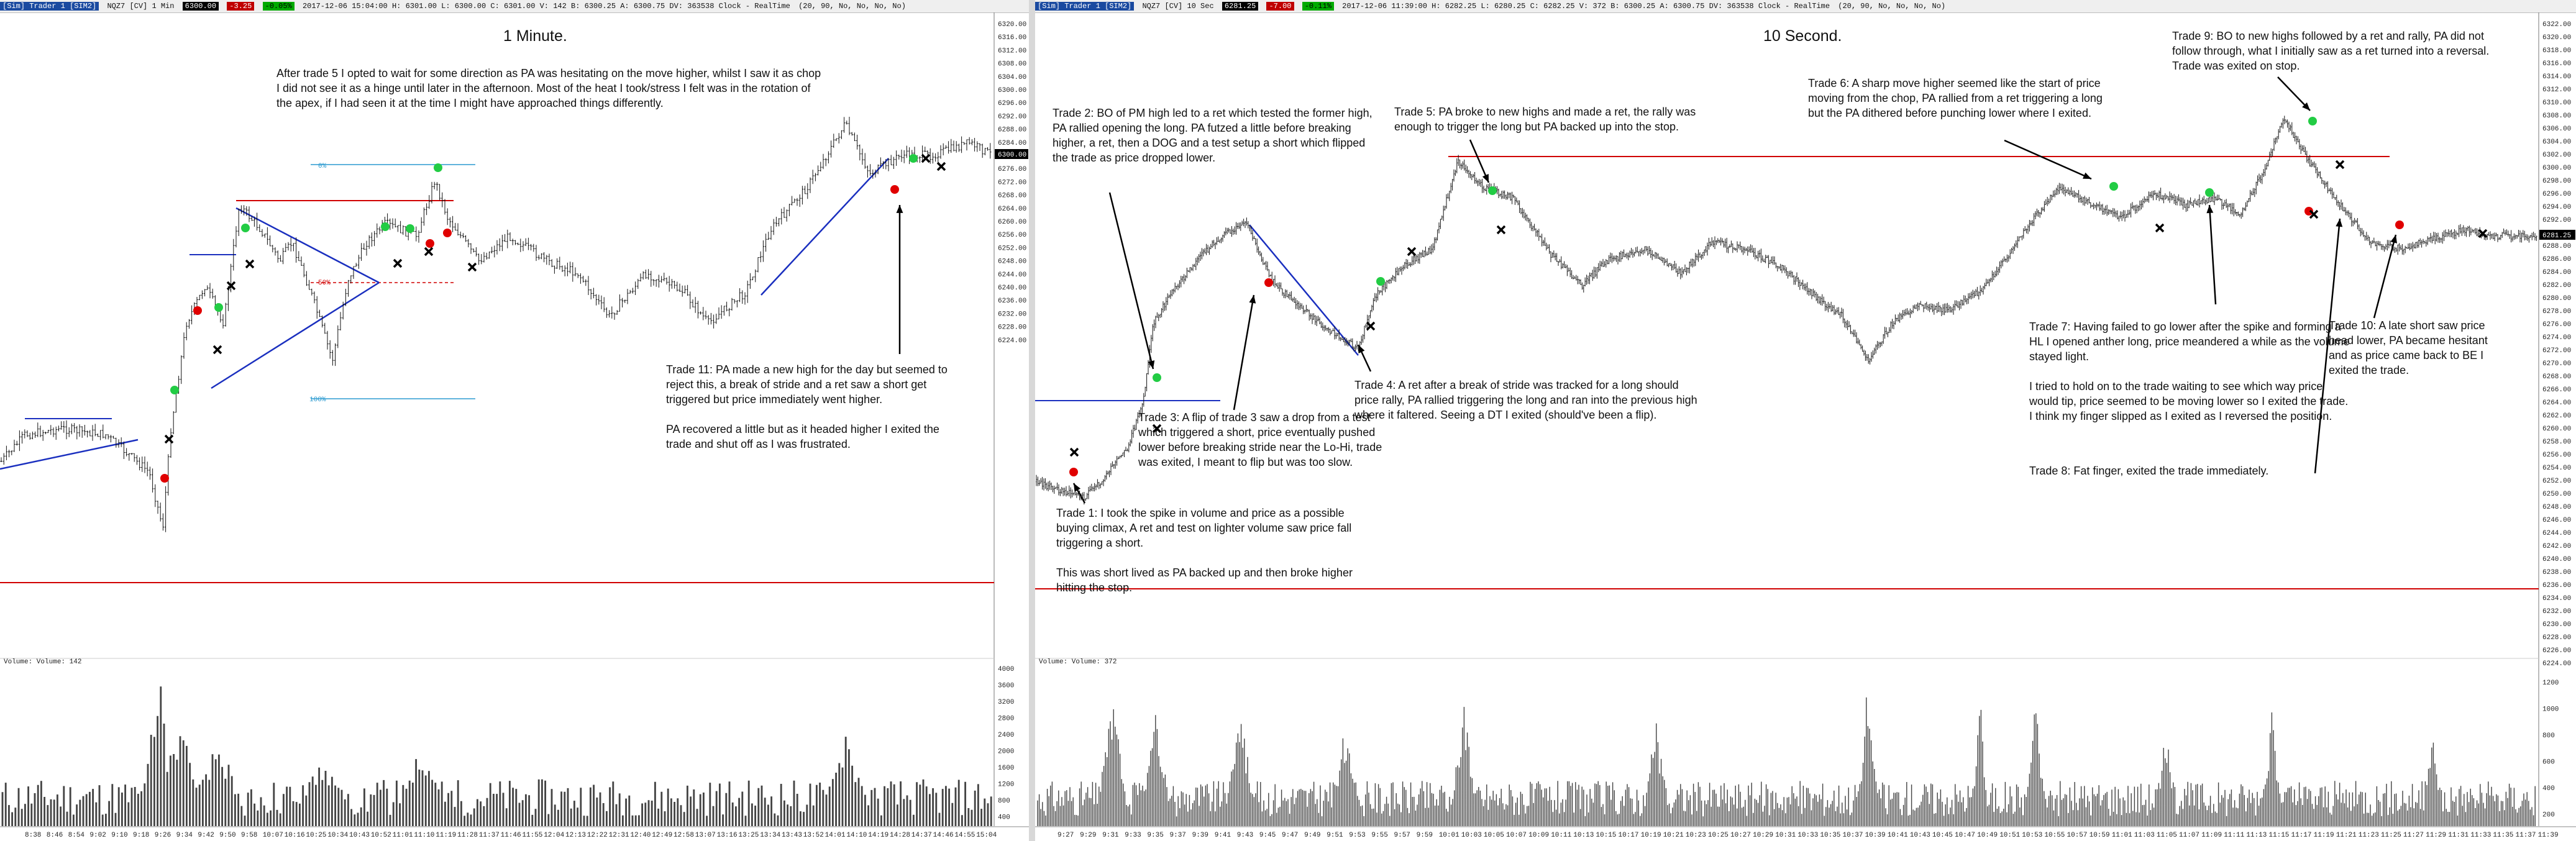  I want to click on left-price-label: 6300.00, so click(1012, 90).